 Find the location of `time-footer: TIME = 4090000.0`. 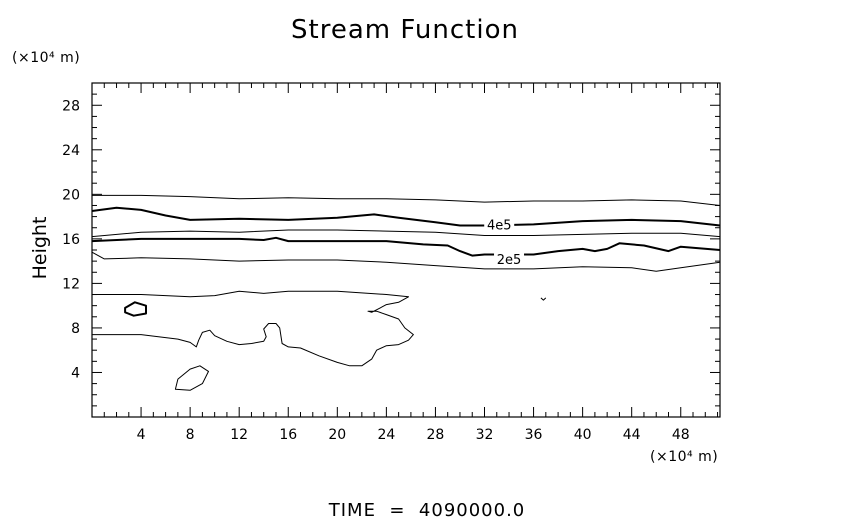

time-footer: TIME = 4090000.0 is located at coordinates (427, 509).